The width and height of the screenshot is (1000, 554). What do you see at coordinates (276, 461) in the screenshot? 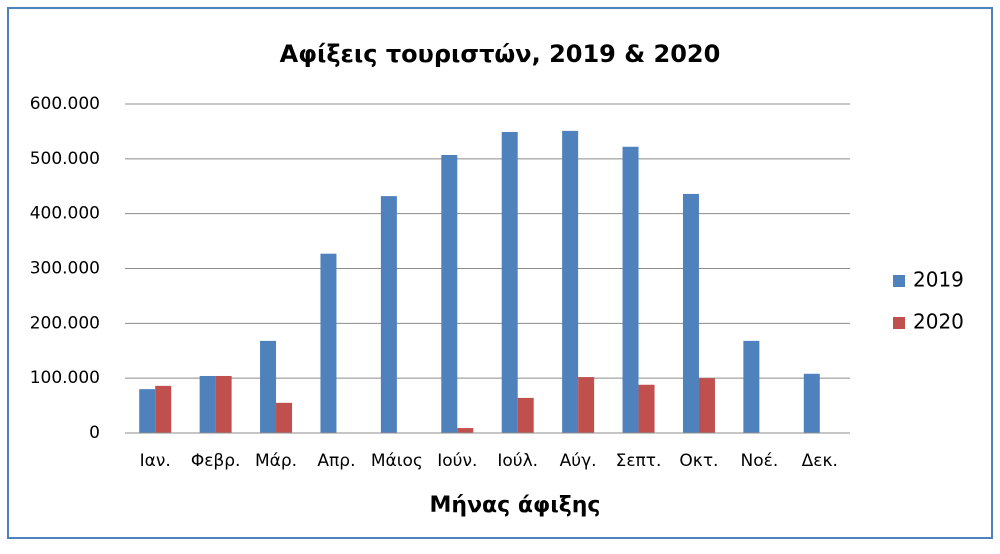
I see `x-tick-label: Μάρ.` at bounding box center [276, 461].